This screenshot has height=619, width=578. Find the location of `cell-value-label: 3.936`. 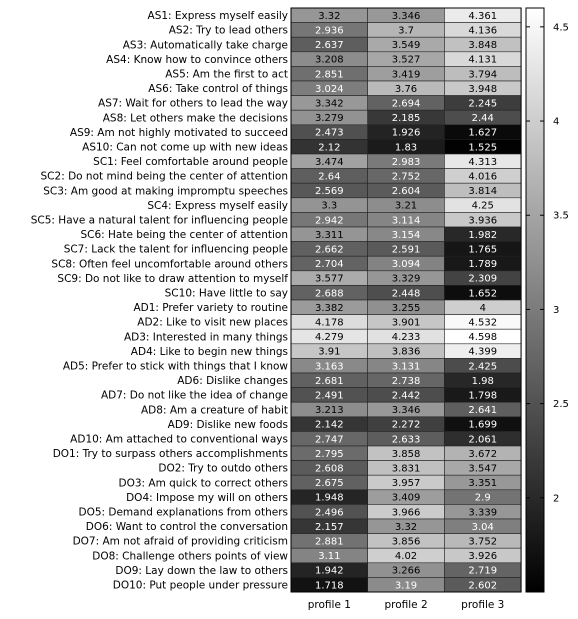

cell-value-label: 3.936 is located at coordinates (482, 220).